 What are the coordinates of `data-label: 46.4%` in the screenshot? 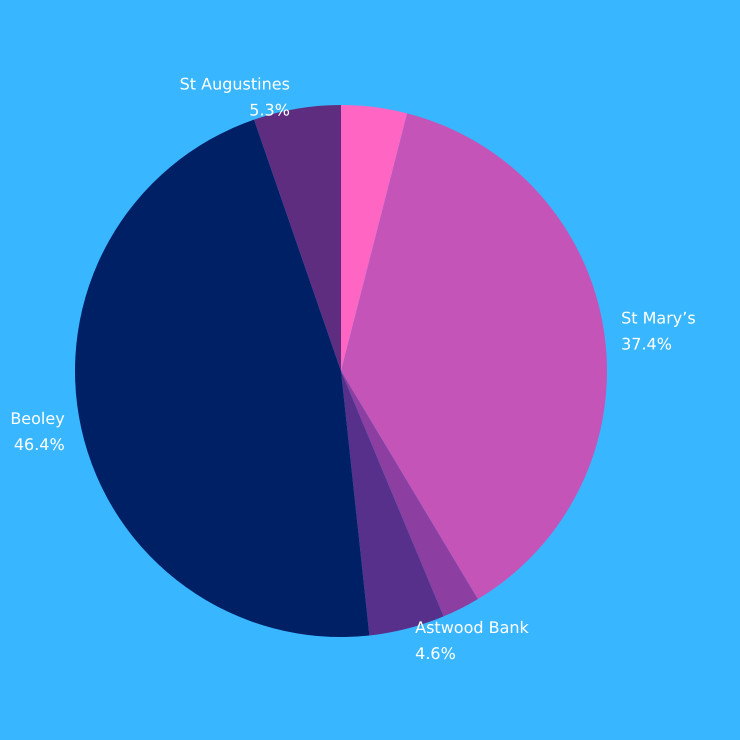 It's located at (39, 444).